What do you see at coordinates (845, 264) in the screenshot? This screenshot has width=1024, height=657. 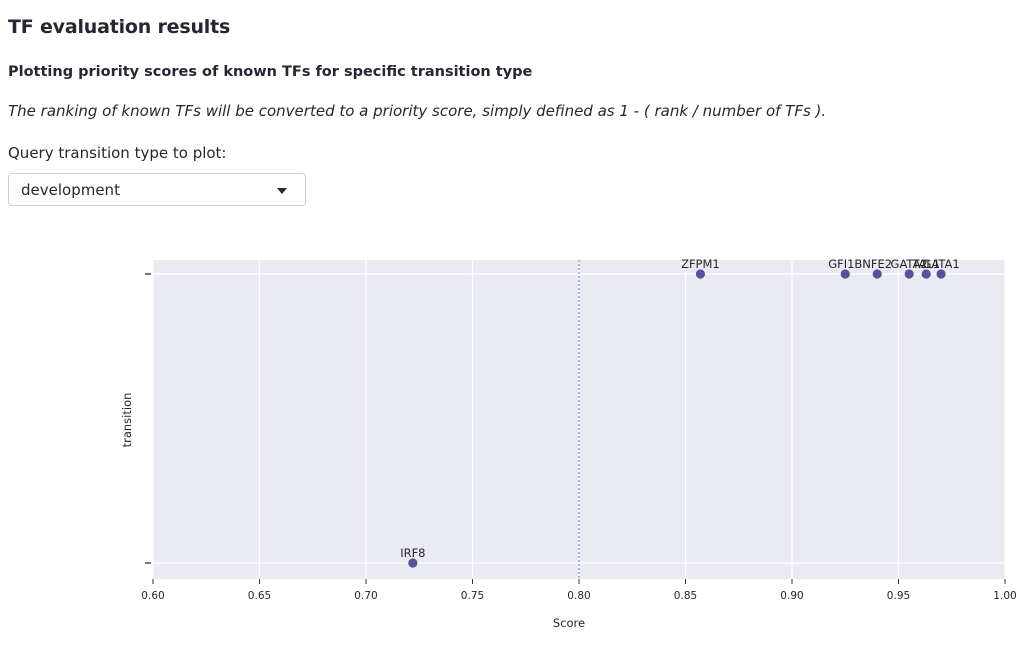 I see `point-label: GFI1B` at bounding box center [845, 264].